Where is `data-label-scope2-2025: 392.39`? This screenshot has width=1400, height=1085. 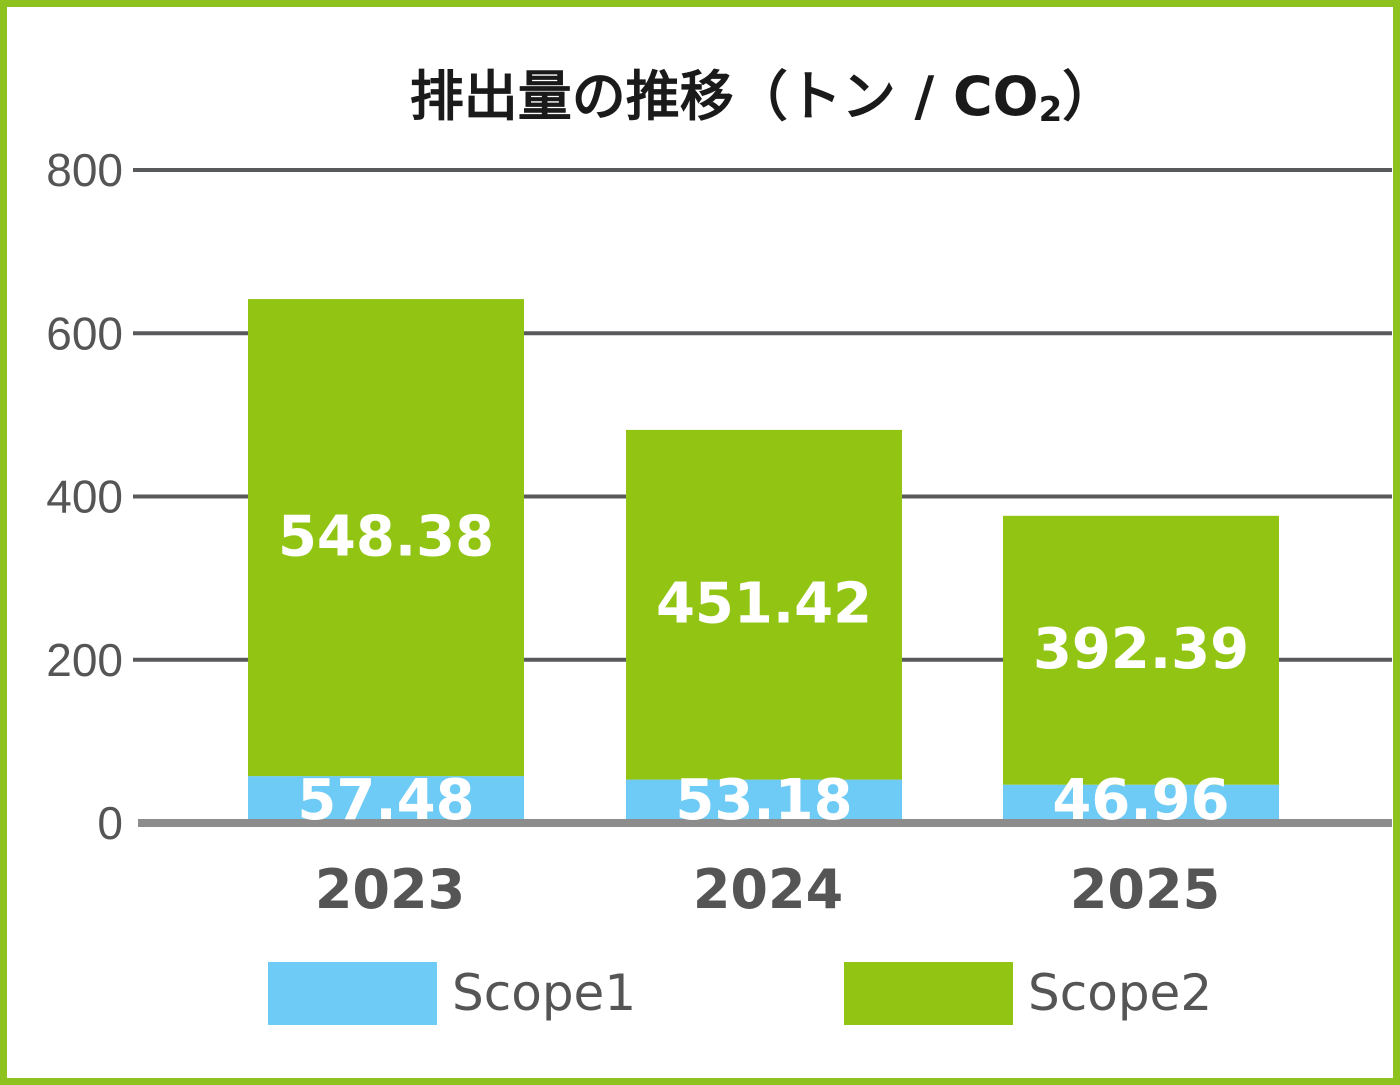 data-label-scope2-2025: 392.39 is located at coordinates (1141, 649).